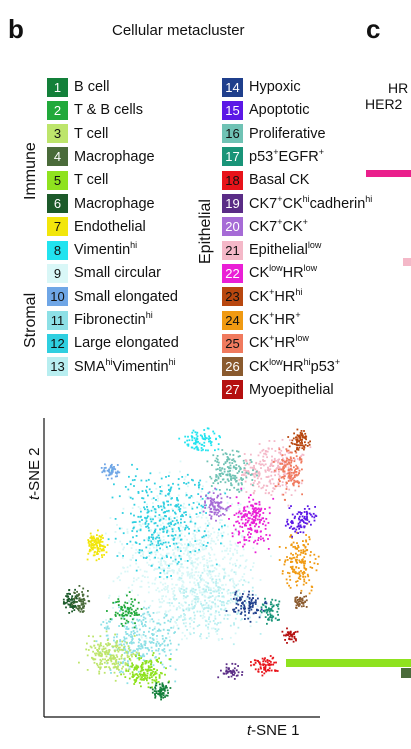 This screenshot has width=411, height=749. I want to click on panel-c-bar-lightpink, so click(407, 262).